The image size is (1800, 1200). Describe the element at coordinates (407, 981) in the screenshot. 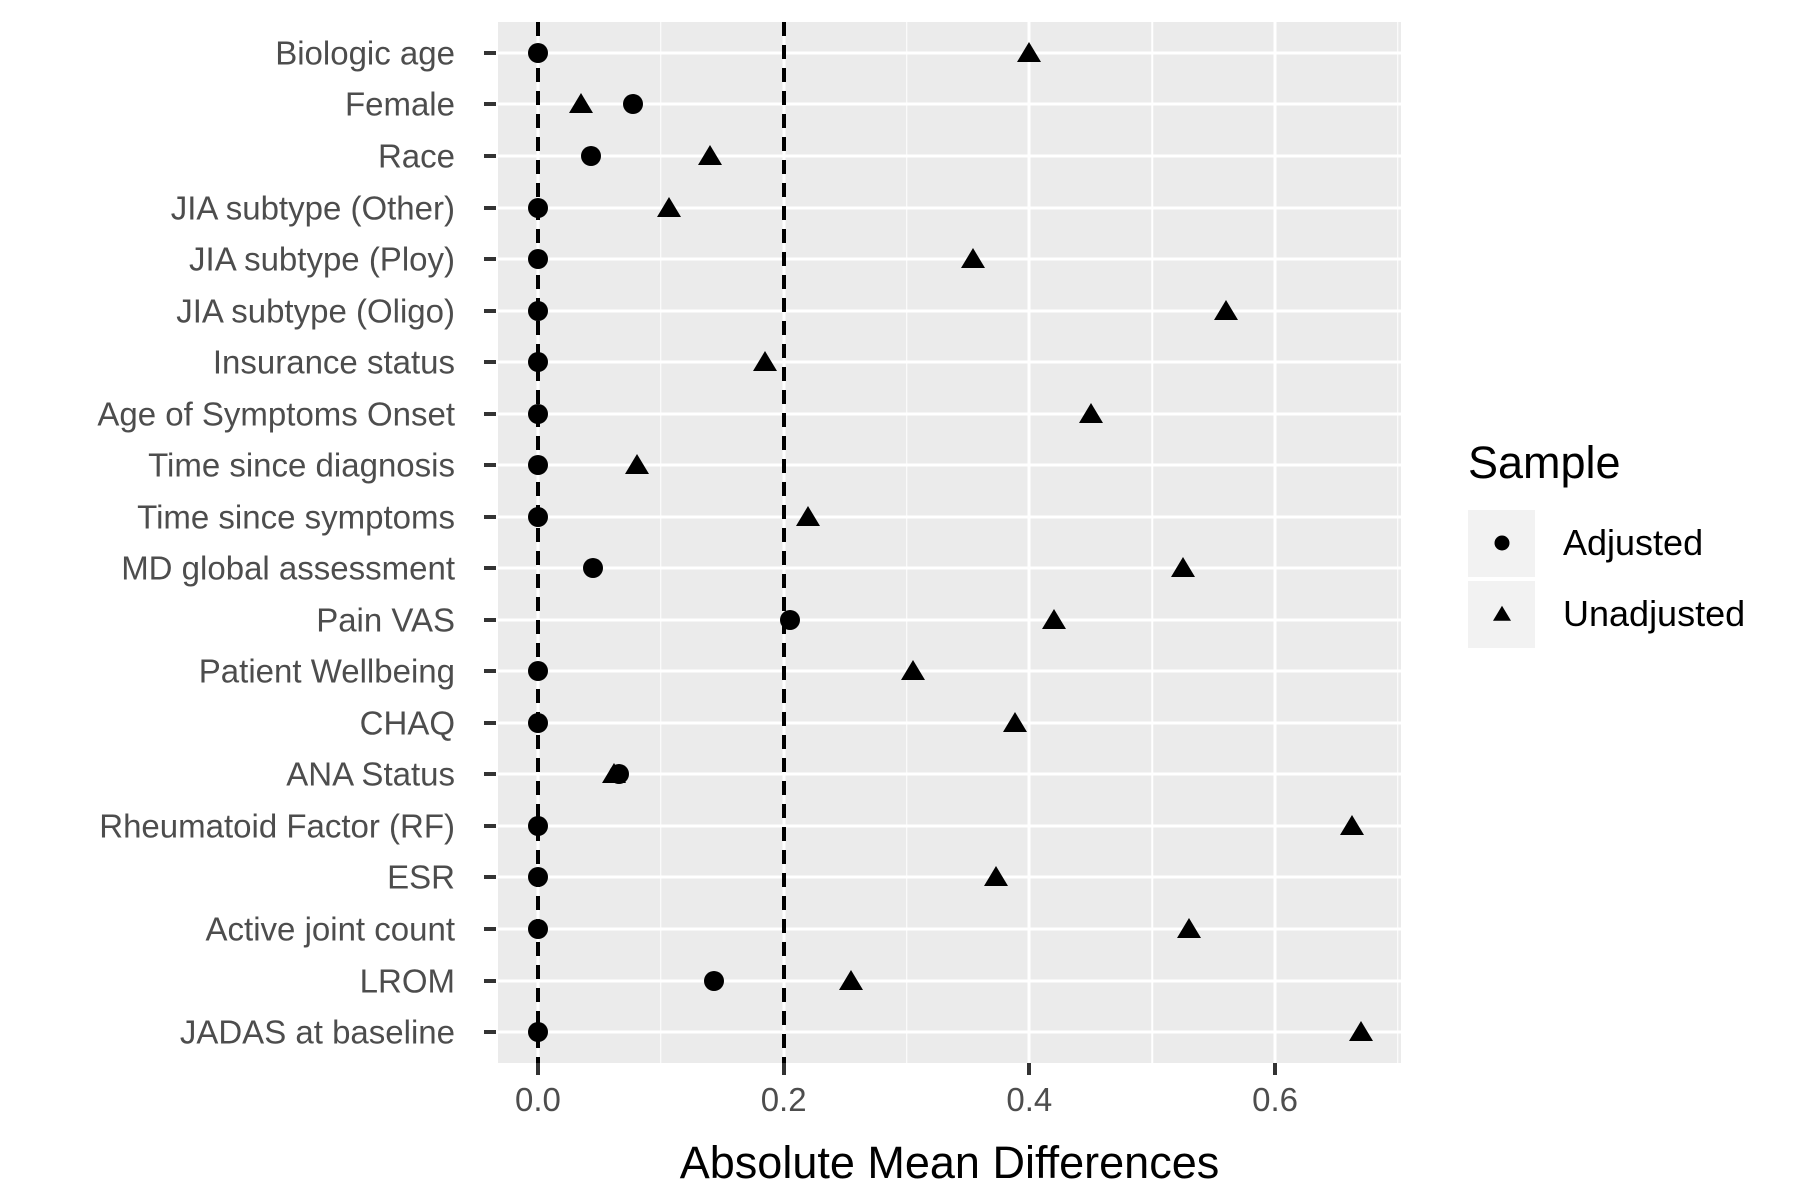

I see `y-axis-label: LROM` at that location.